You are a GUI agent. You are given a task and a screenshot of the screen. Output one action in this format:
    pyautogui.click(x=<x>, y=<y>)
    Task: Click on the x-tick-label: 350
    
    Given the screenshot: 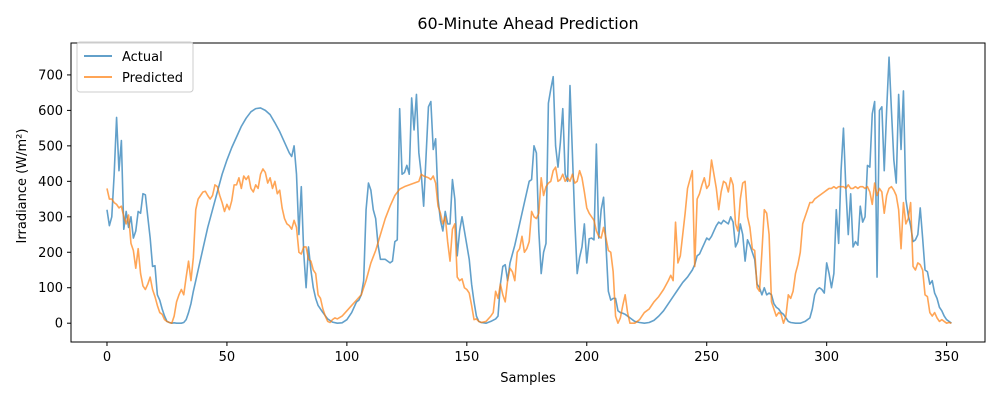 What is the action you would take?
    pyautogui.click(x=946, y=357)
    